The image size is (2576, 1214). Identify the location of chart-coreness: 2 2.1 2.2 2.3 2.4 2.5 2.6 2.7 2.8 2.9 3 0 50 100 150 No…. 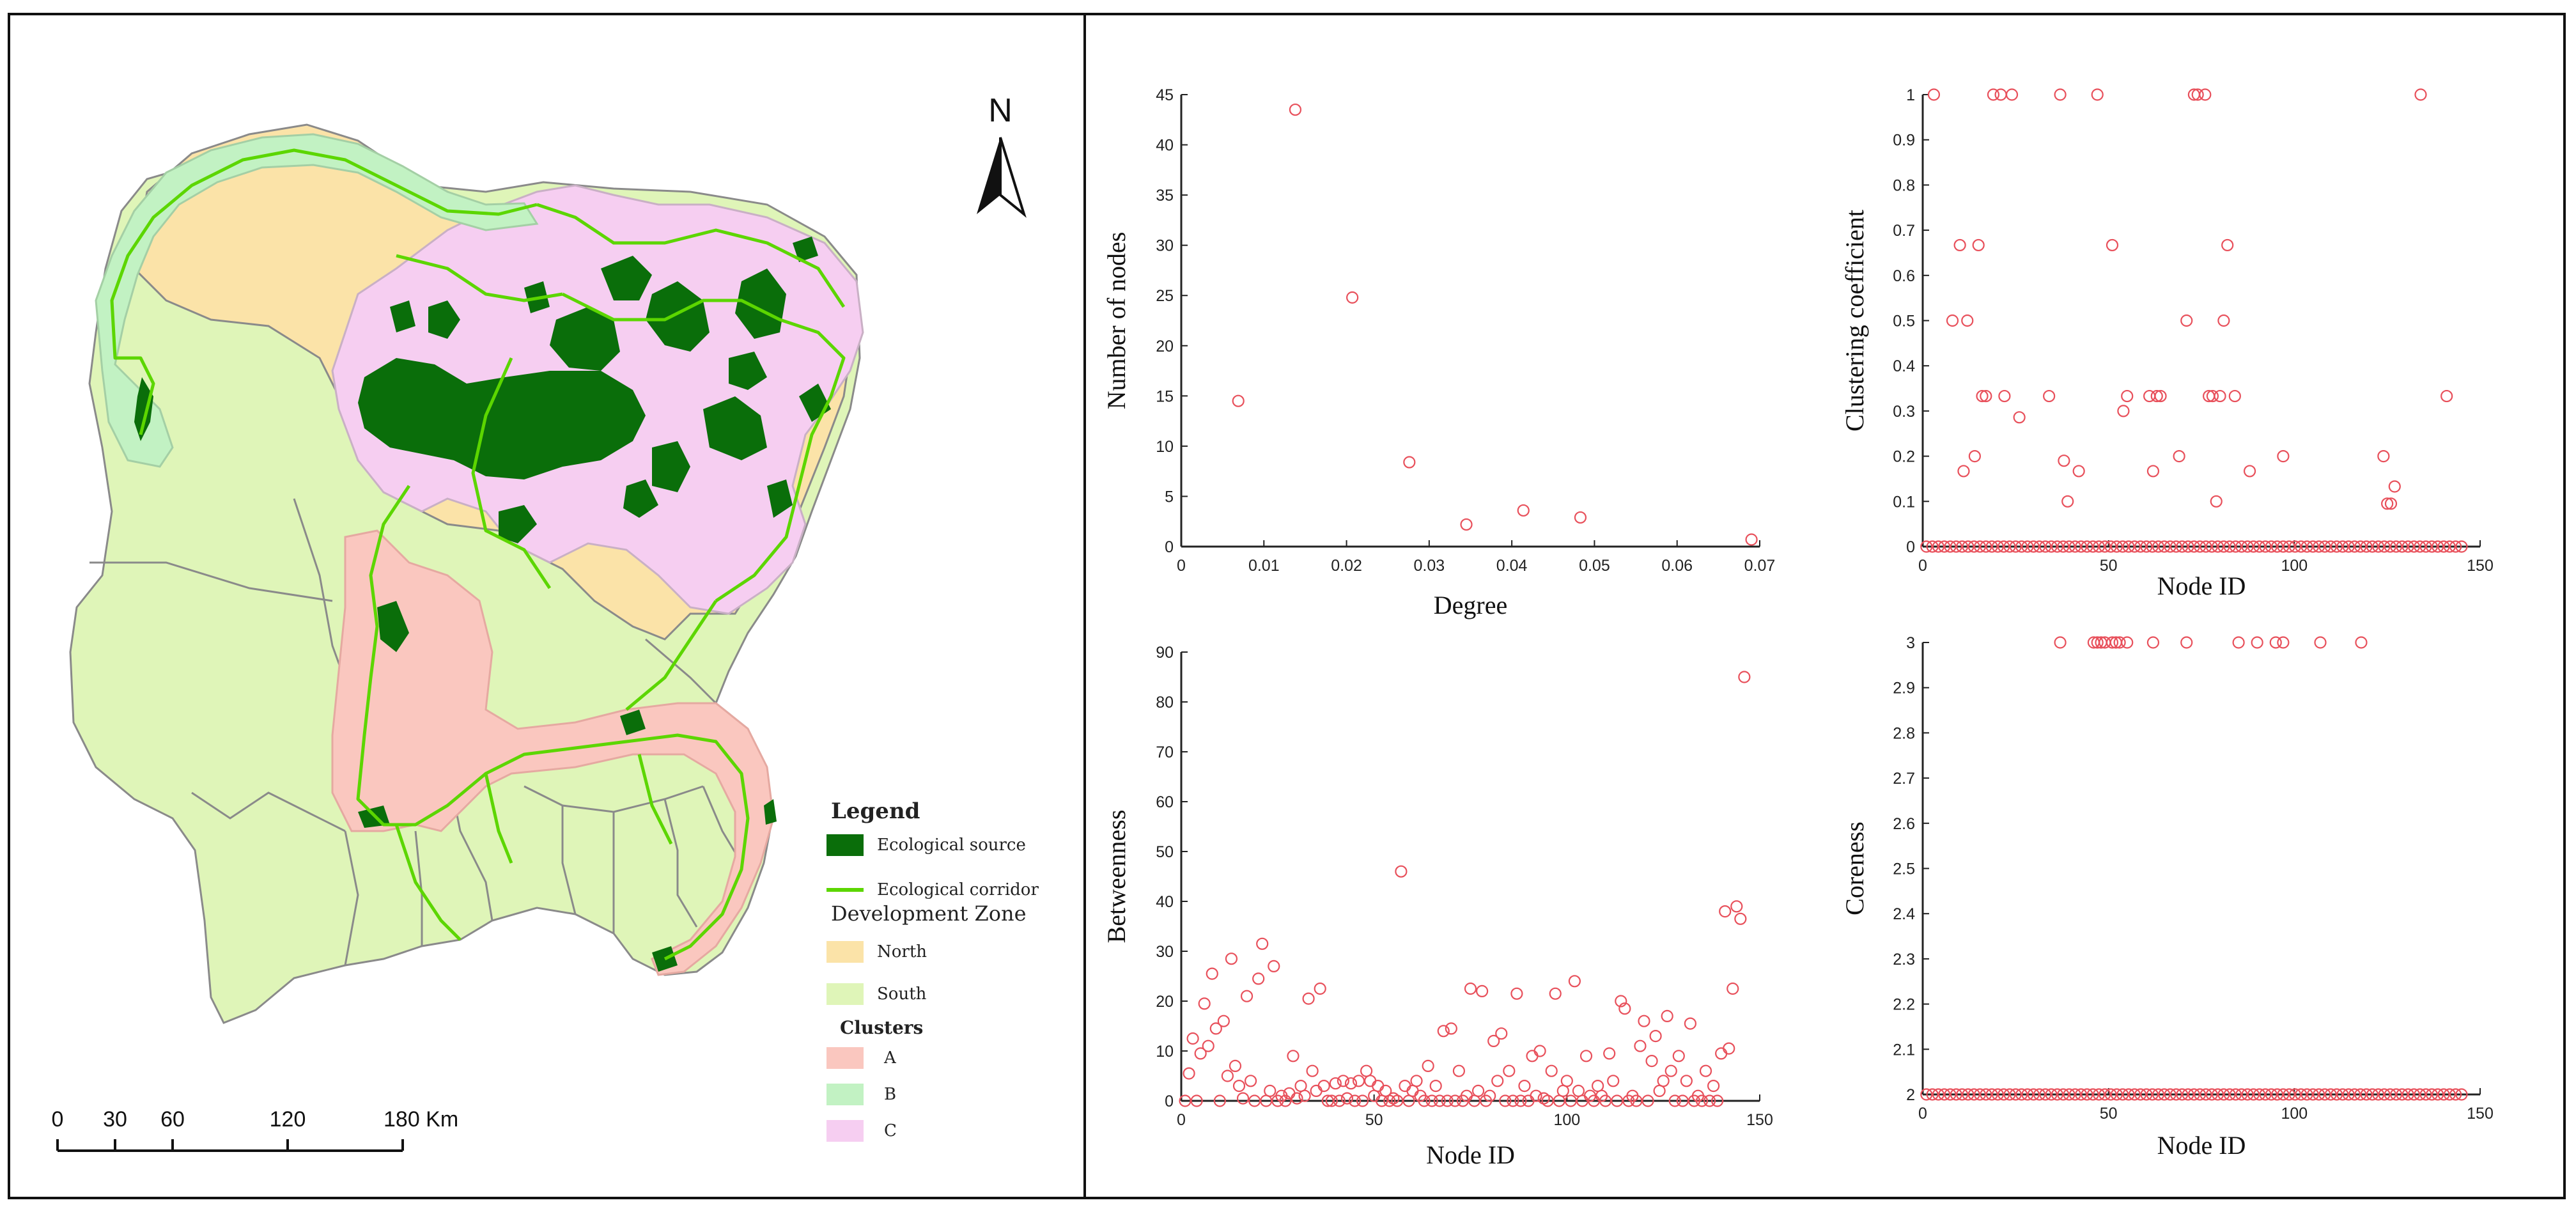
(2167, 897).